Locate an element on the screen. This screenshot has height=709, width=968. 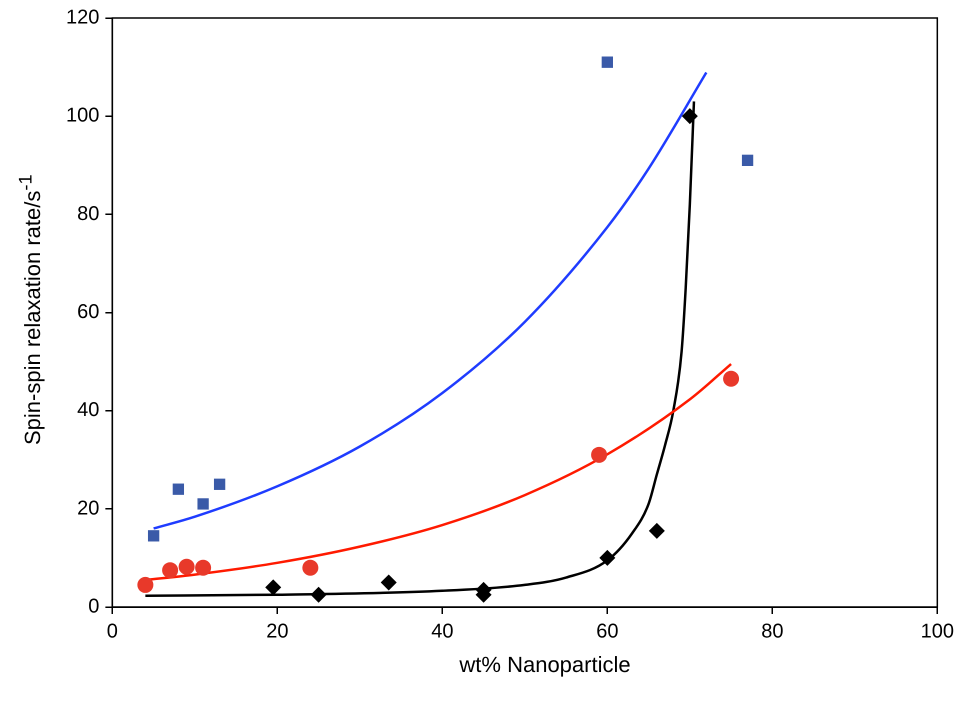
y-tick-label: 0 is located at coordinates (94, 607).